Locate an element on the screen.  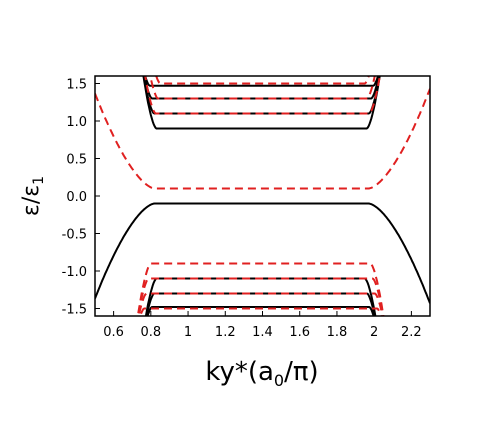
x-tick-label: 0.6 is located at coordinates (113, 332).